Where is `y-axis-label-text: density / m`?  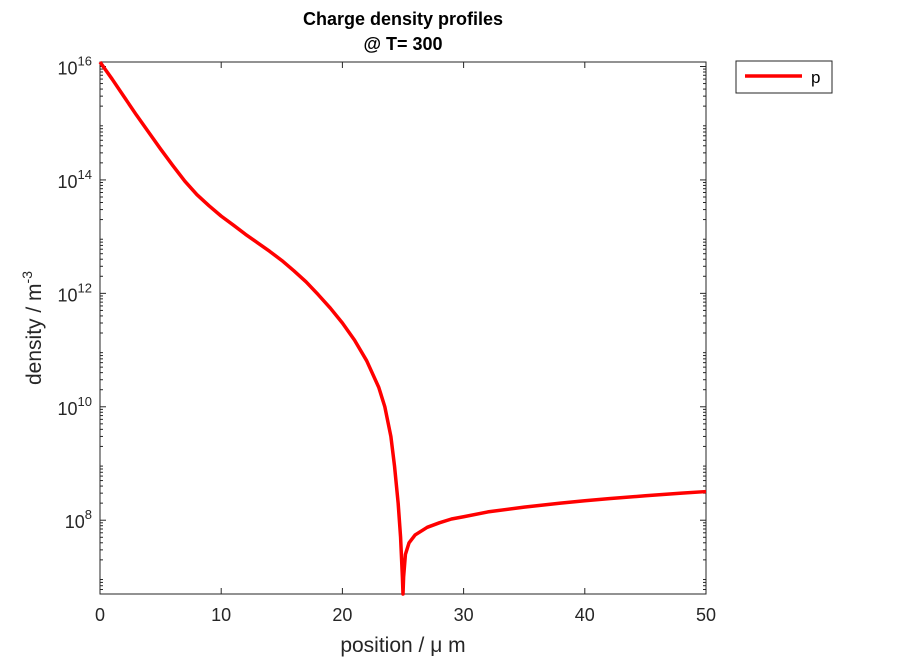 y-axis-label-text: density / m is located at coordinates (34, 334).